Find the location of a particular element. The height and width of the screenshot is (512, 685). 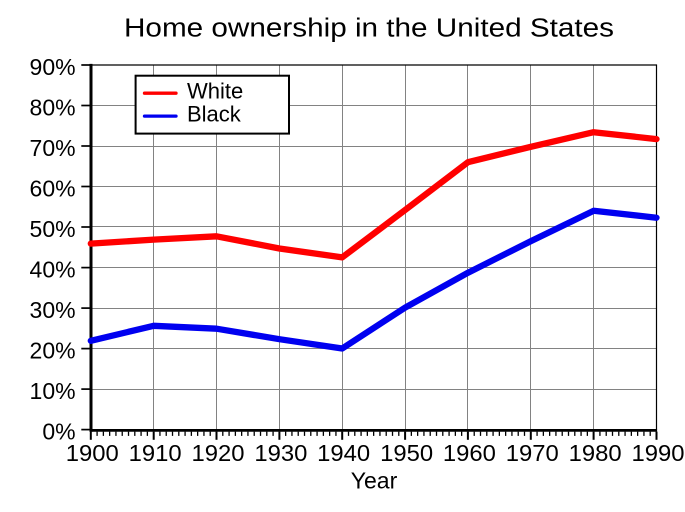

svg-text: 30% is located at coordinates (53, 310).